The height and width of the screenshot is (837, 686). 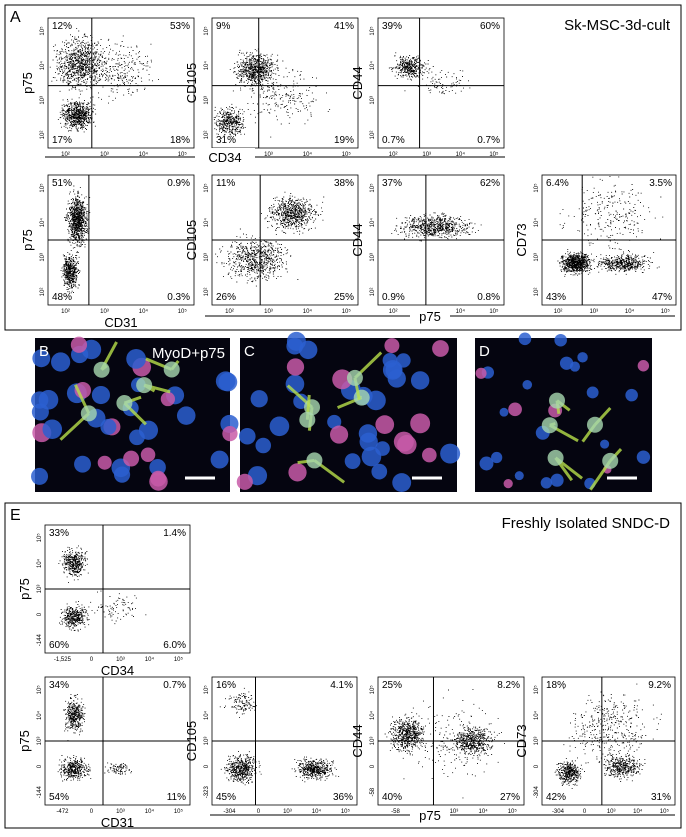 I want to click on quadrant-percent: 11%, so click(x=176, y=797).